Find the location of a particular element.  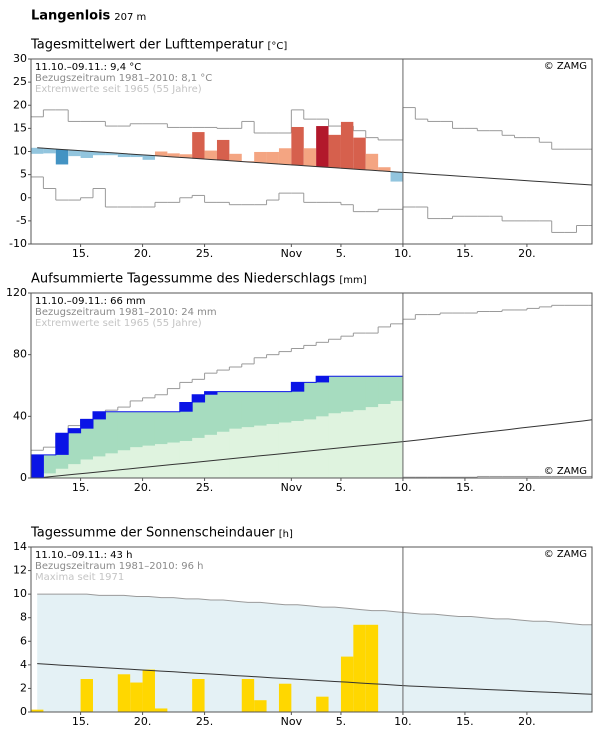

chart-unit: [mm] is located at coordinates (352, 280).